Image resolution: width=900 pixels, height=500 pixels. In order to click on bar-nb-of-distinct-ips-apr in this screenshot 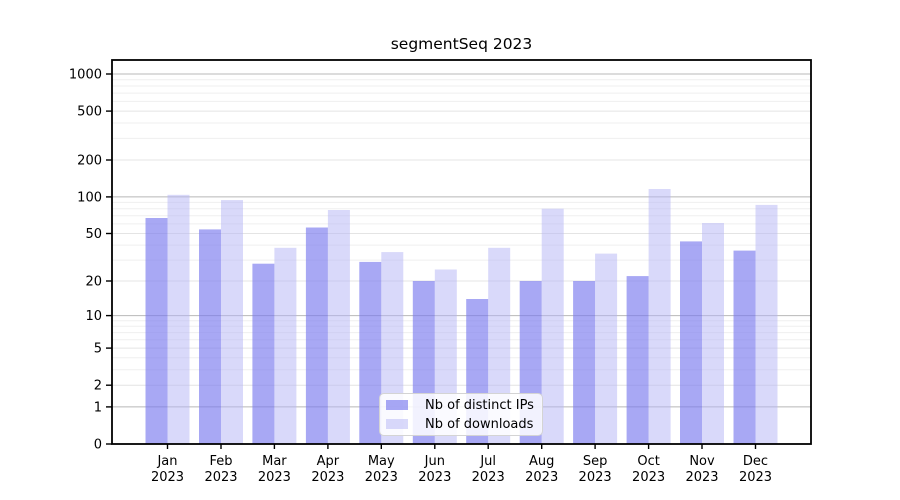, I will do `click(316, 335)`.